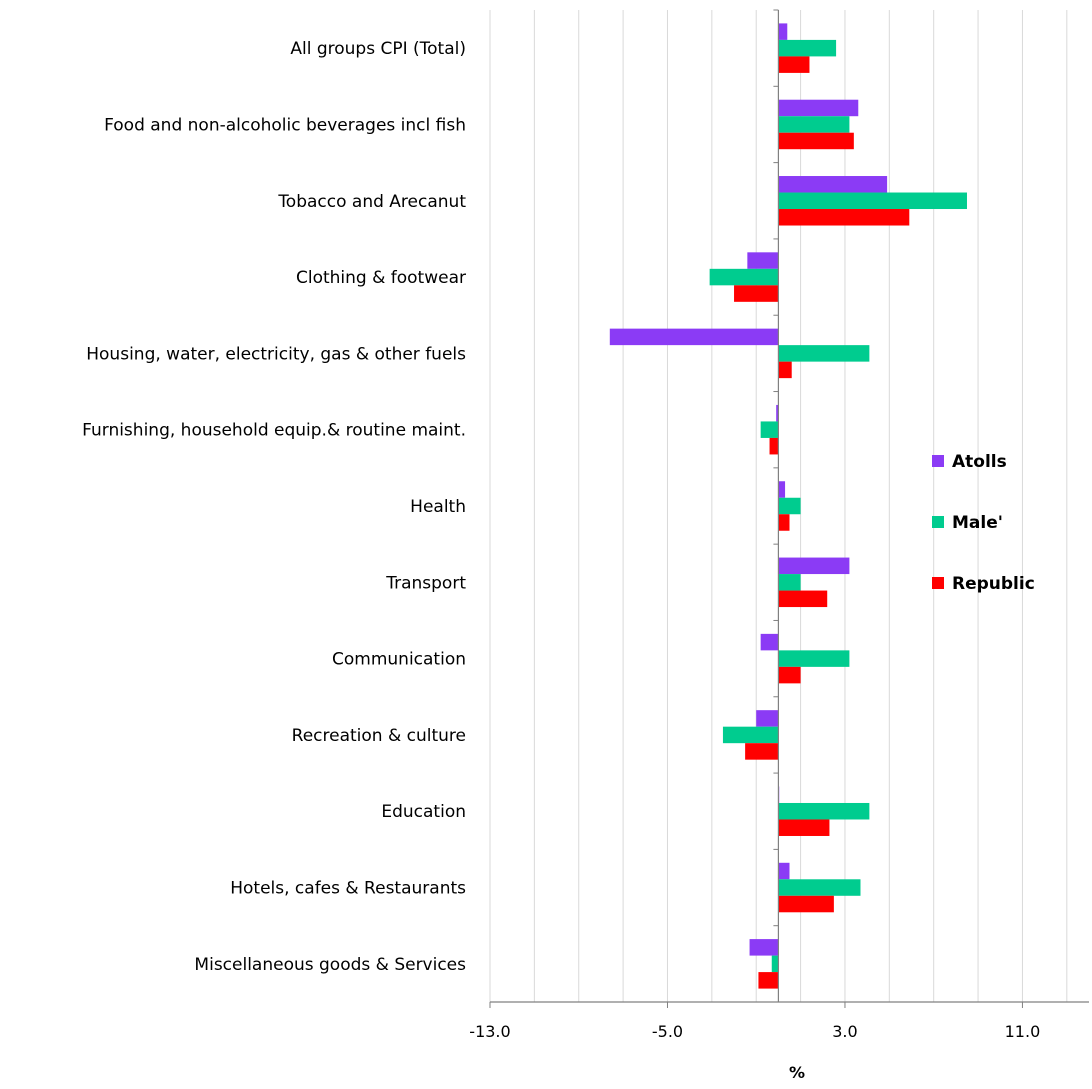 The image size is (1092, 1089). What do you see at coordinates (399, 660) in the screenshot?
I see `category-label: Communication` at bounding box center [399, 660].